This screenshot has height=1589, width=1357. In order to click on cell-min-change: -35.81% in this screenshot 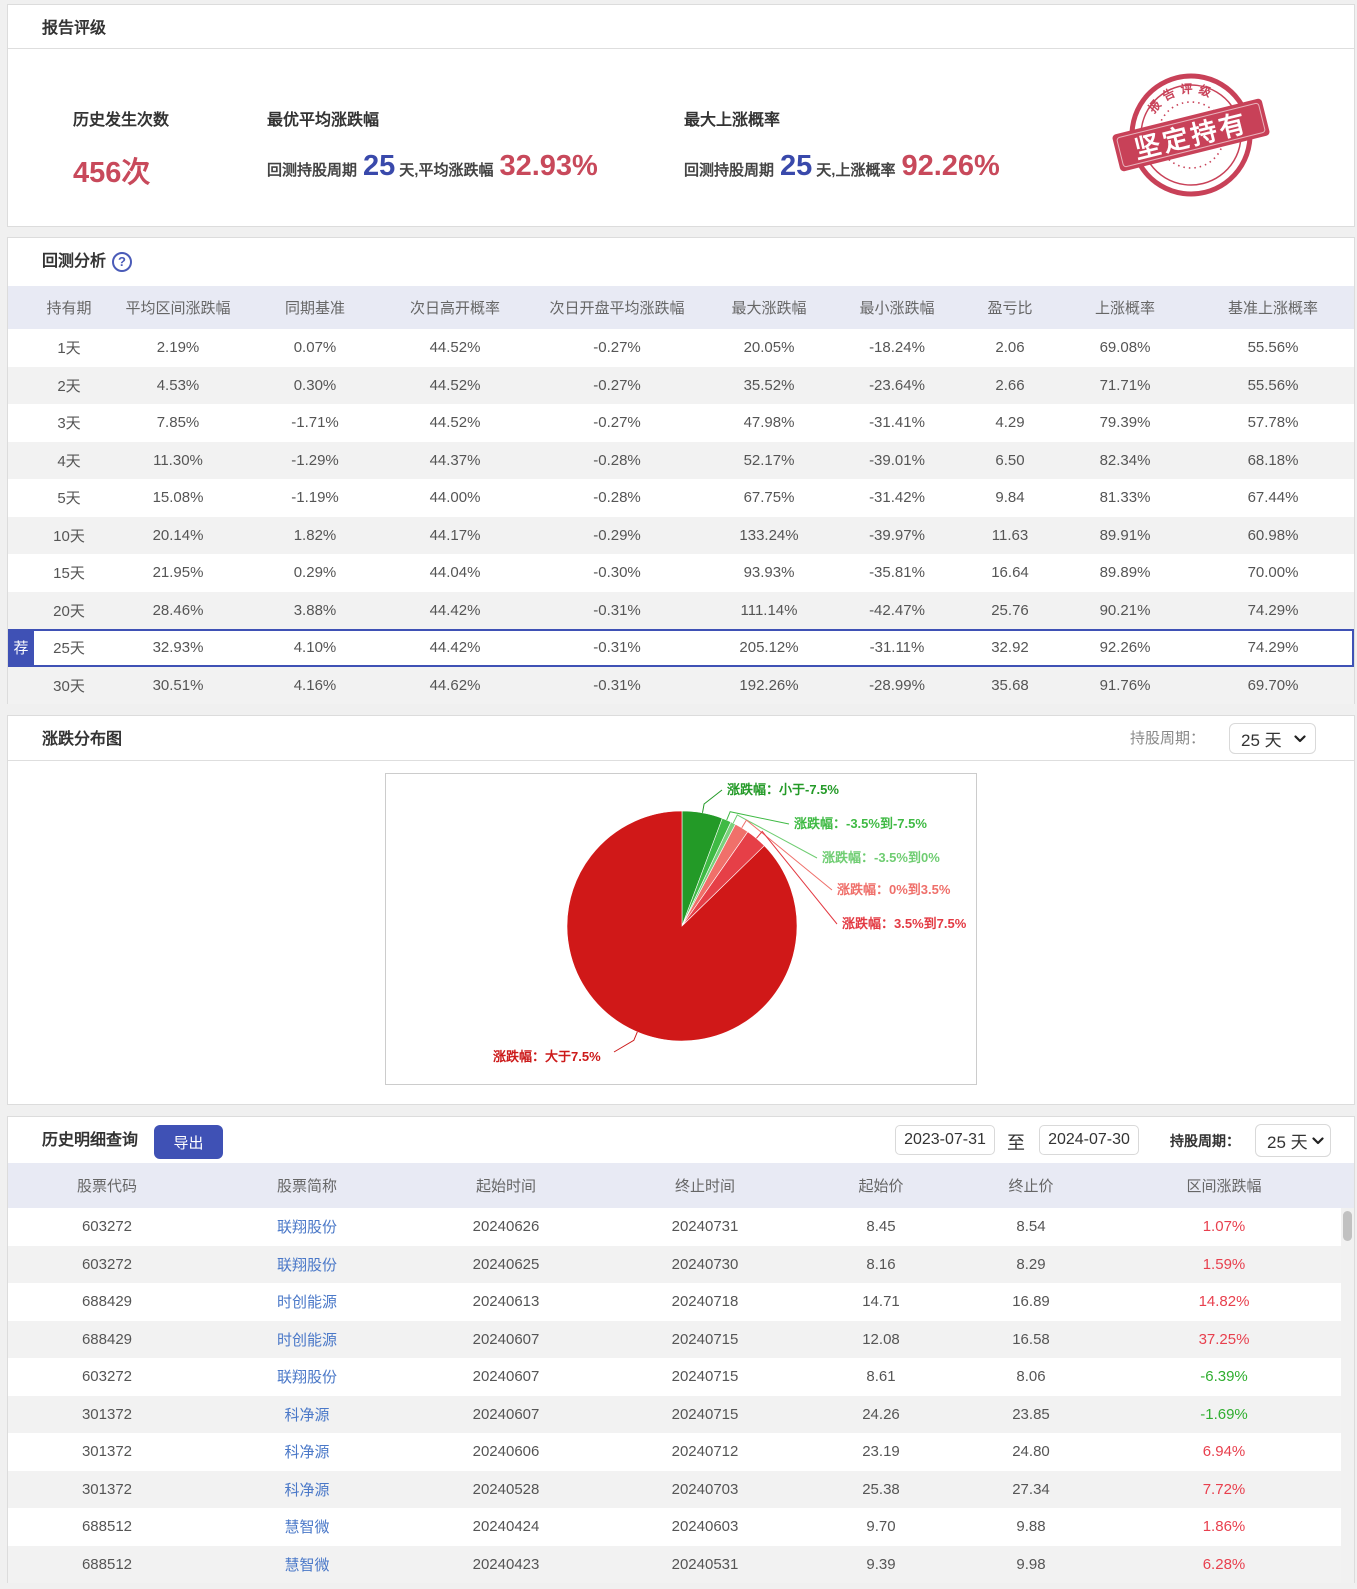, I will do `click(897, 573)`.